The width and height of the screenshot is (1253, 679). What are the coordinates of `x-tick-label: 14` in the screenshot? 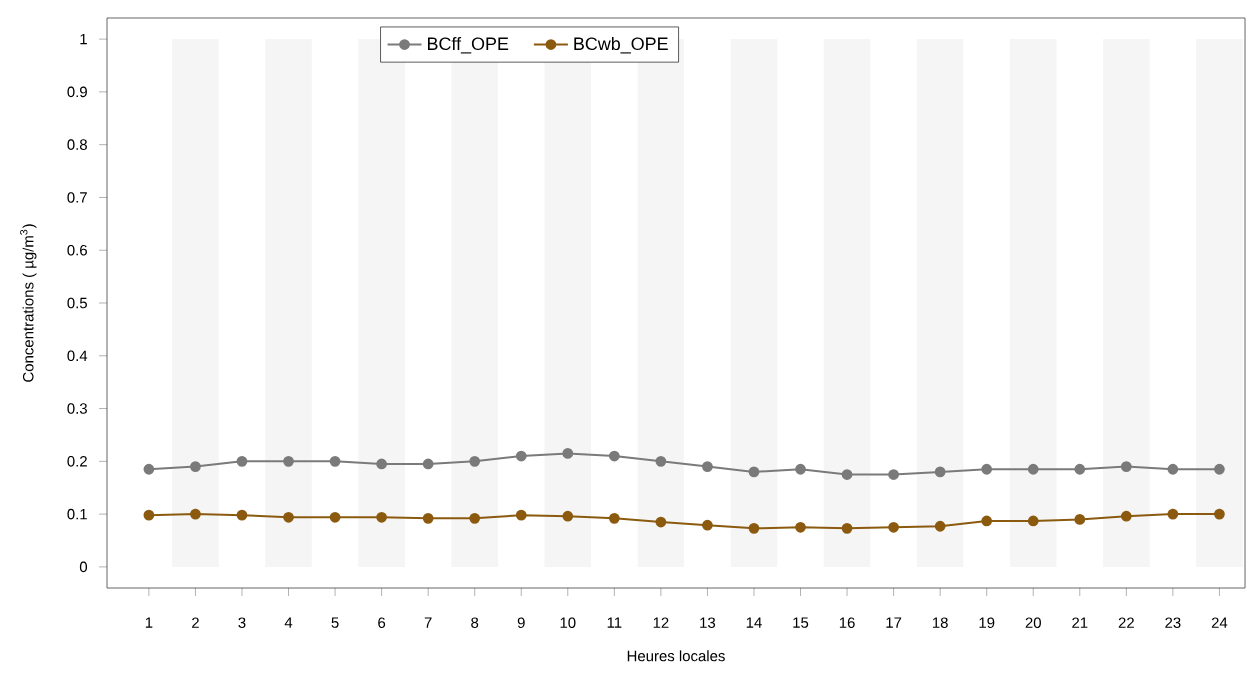 It's located at (754, 622).